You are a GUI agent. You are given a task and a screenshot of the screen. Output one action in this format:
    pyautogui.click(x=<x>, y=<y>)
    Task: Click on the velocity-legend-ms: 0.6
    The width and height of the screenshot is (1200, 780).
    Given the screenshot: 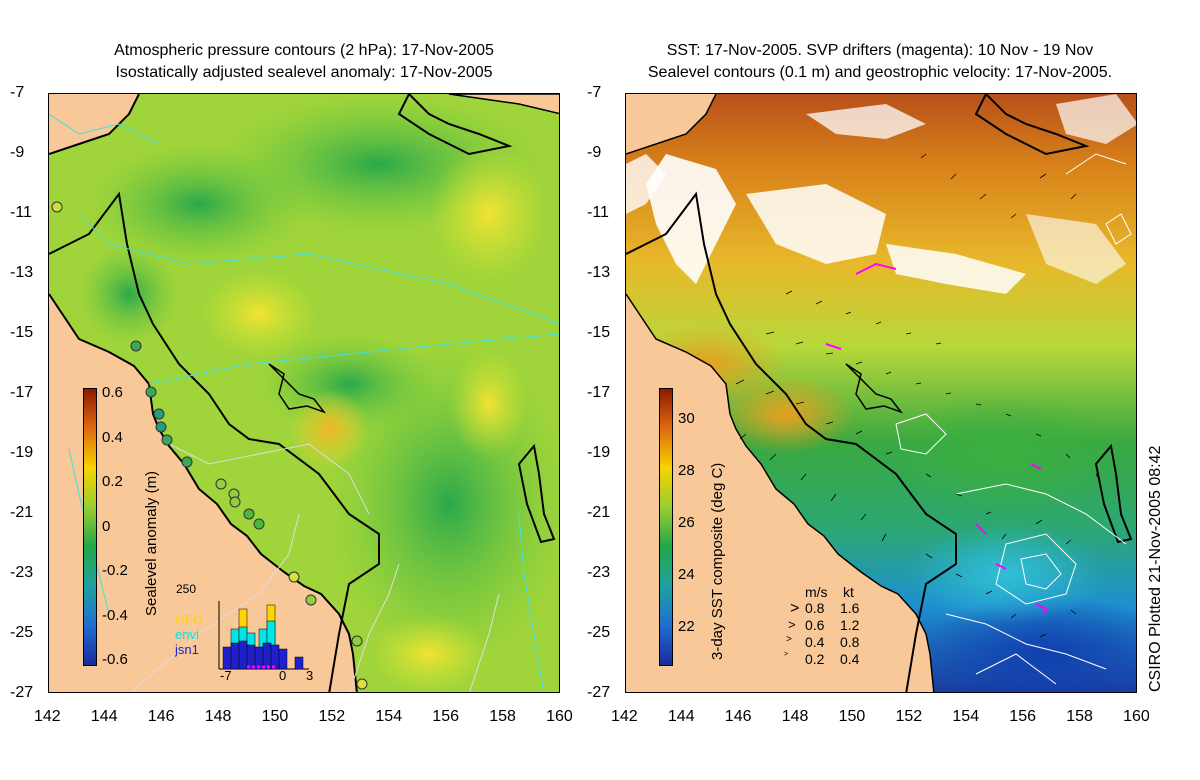 What is the action you would take?
    pyautogui.click(x=815, y=625)
    